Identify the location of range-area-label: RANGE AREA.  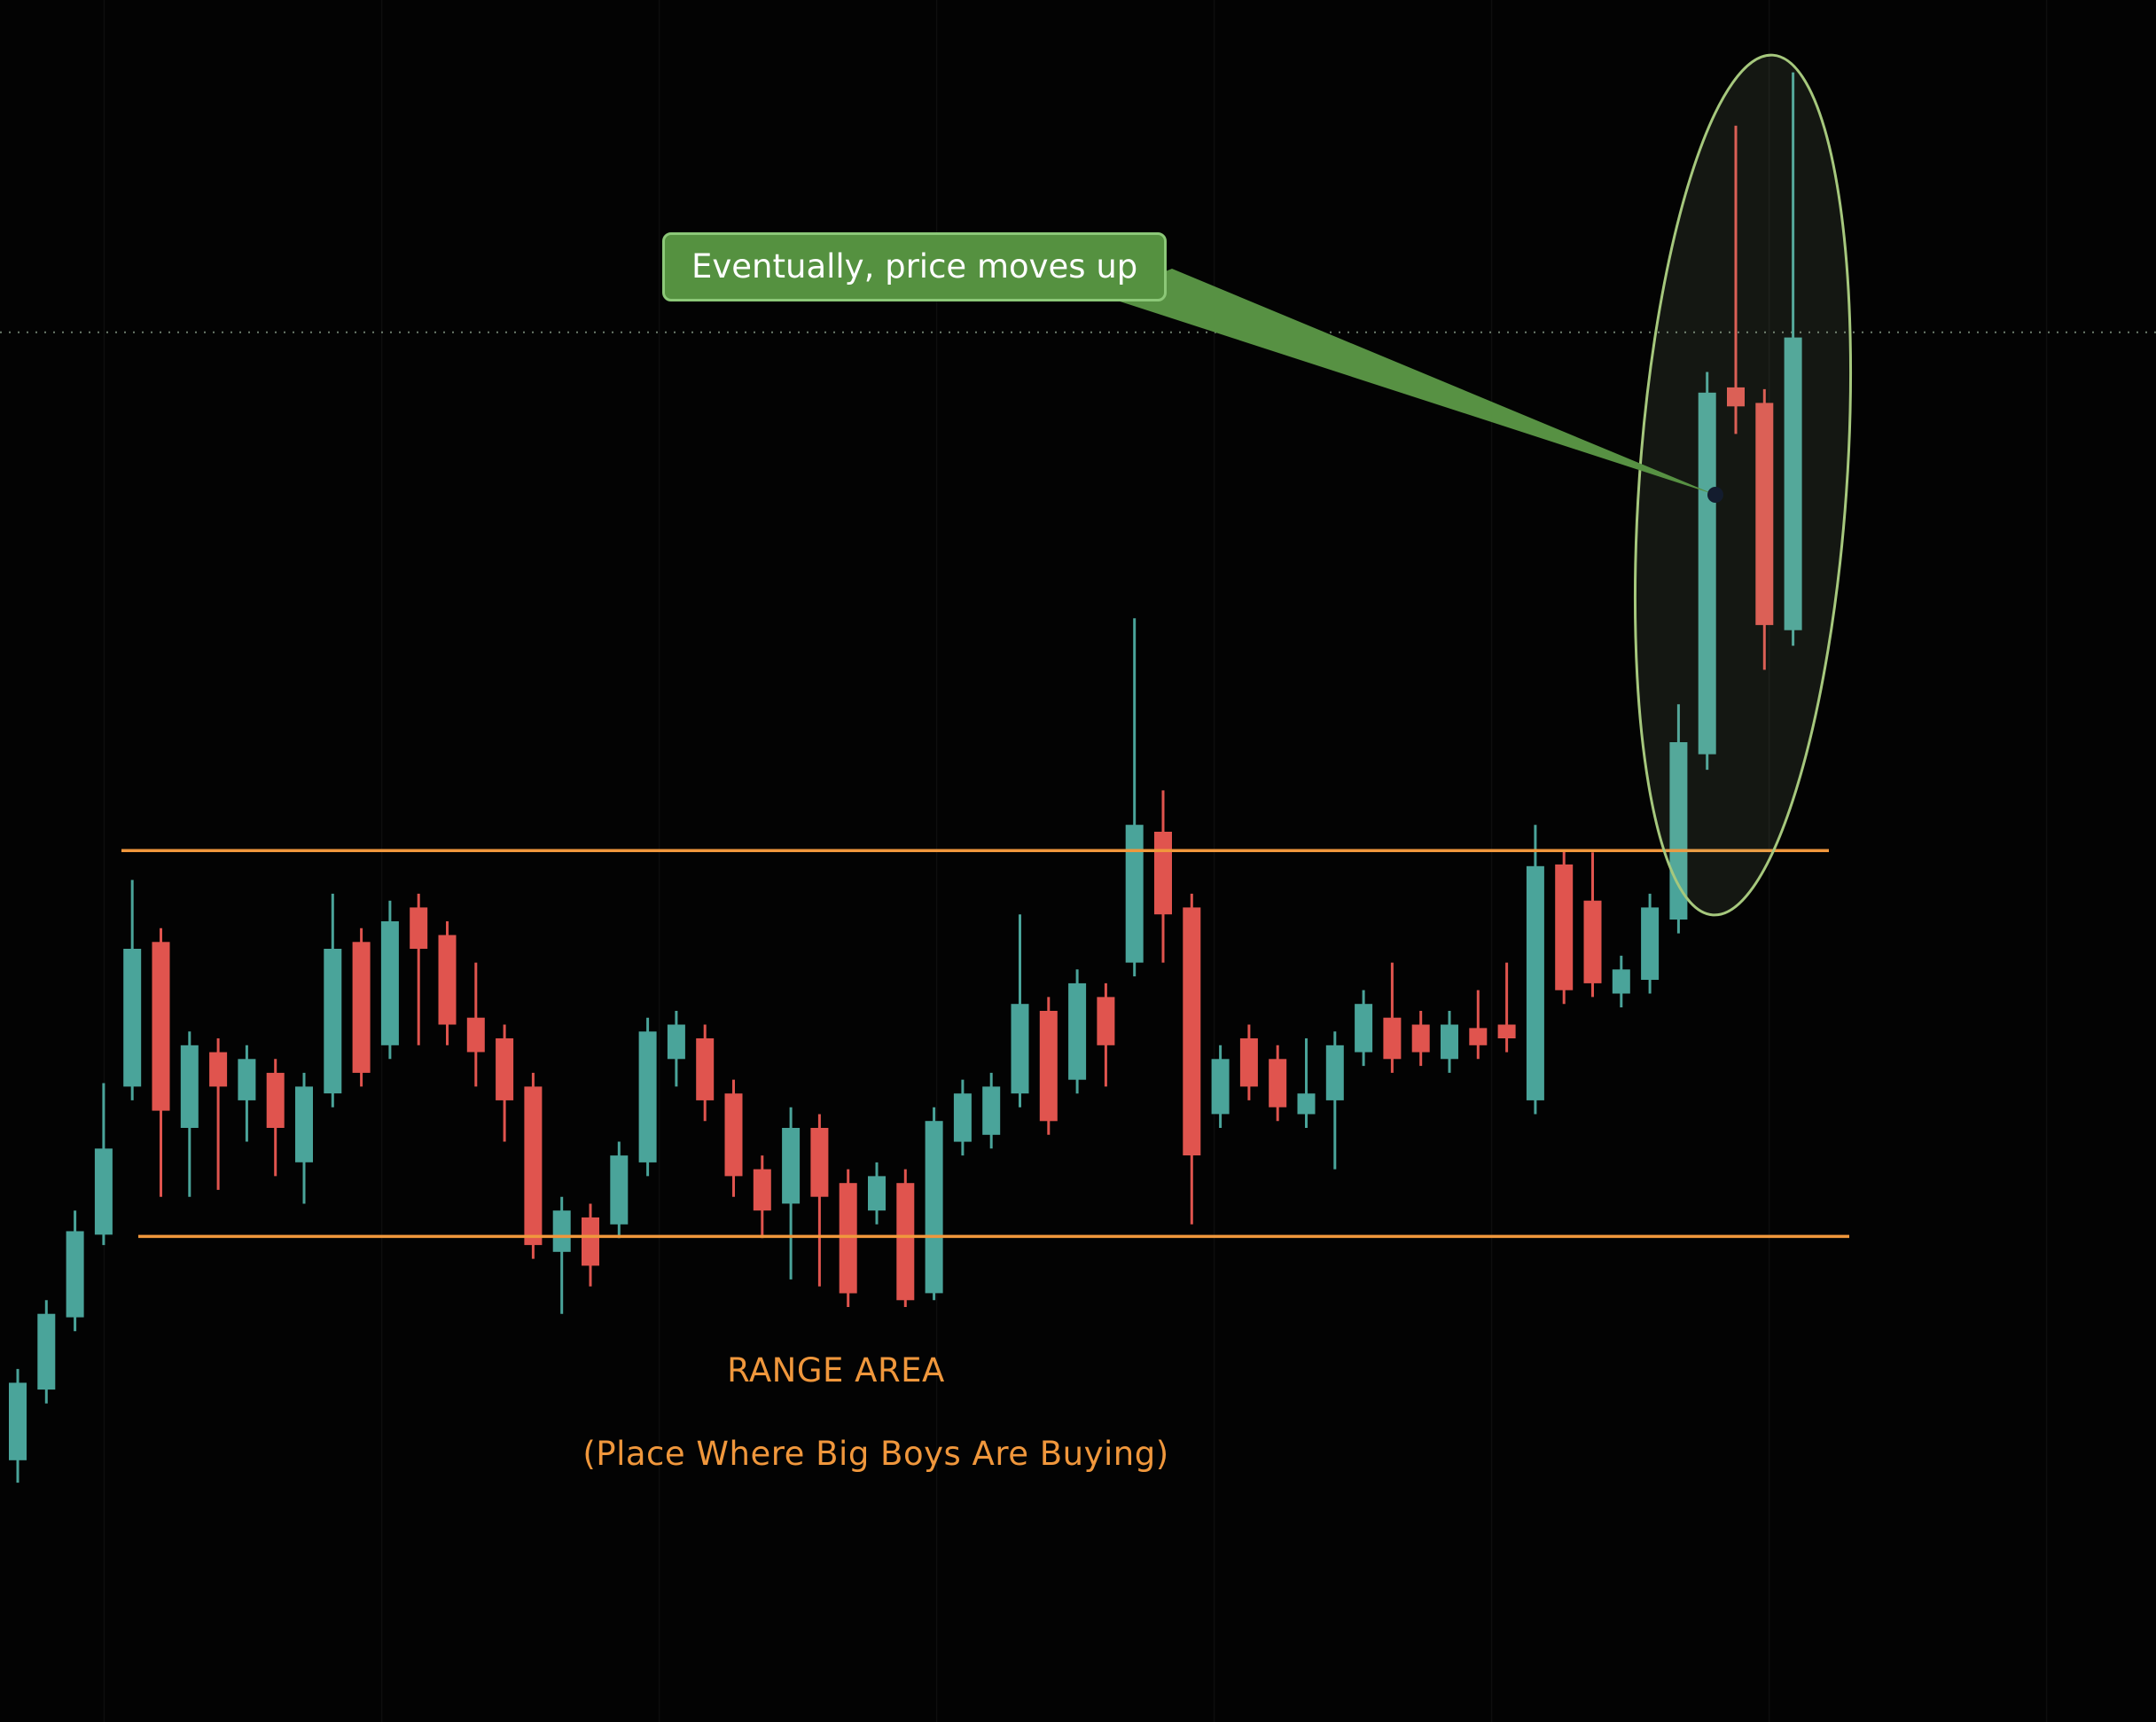
(836, 1370).